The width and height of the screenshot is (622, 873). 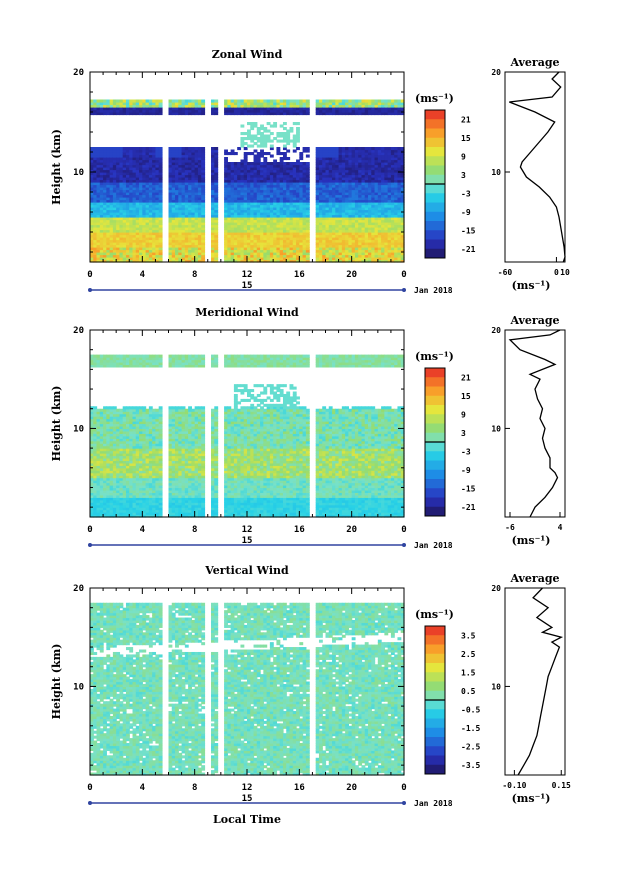 What do you see at coordinates (466, 193) in the screenshot?
I see `colorbar-tick-label: -3` at bounding box center [466, 193].